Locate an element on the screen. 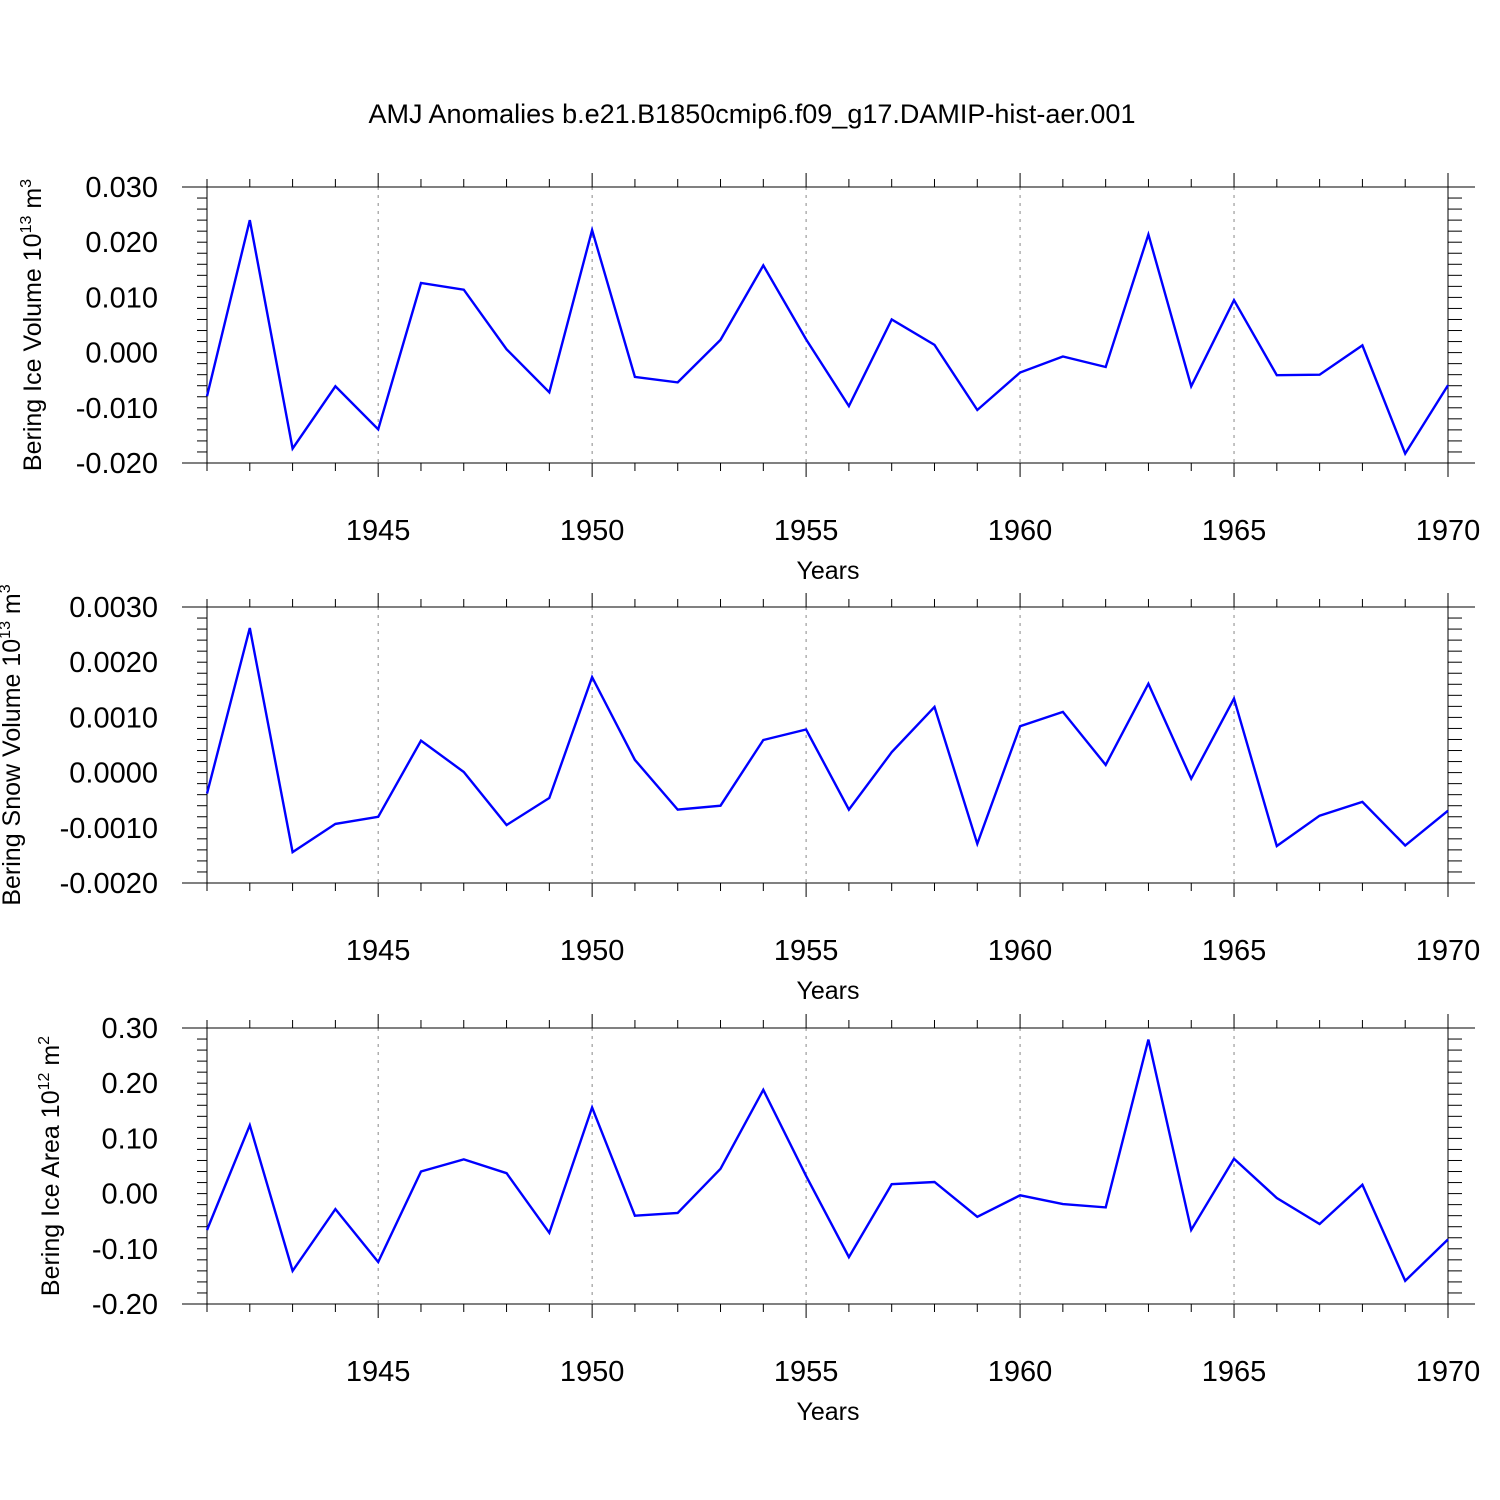 The width and height of the screenshot is (1500, 1500). y-axis-label: Bering Ice Volume 1013 m3 is located at coordinates (32, 325).